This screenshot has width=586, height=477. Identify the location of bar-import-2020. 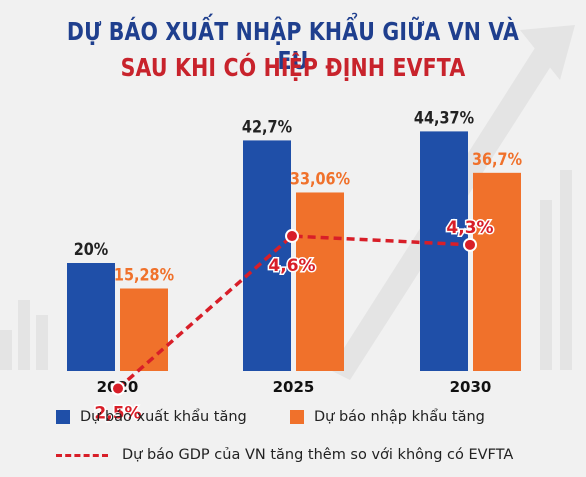
(144, 329).